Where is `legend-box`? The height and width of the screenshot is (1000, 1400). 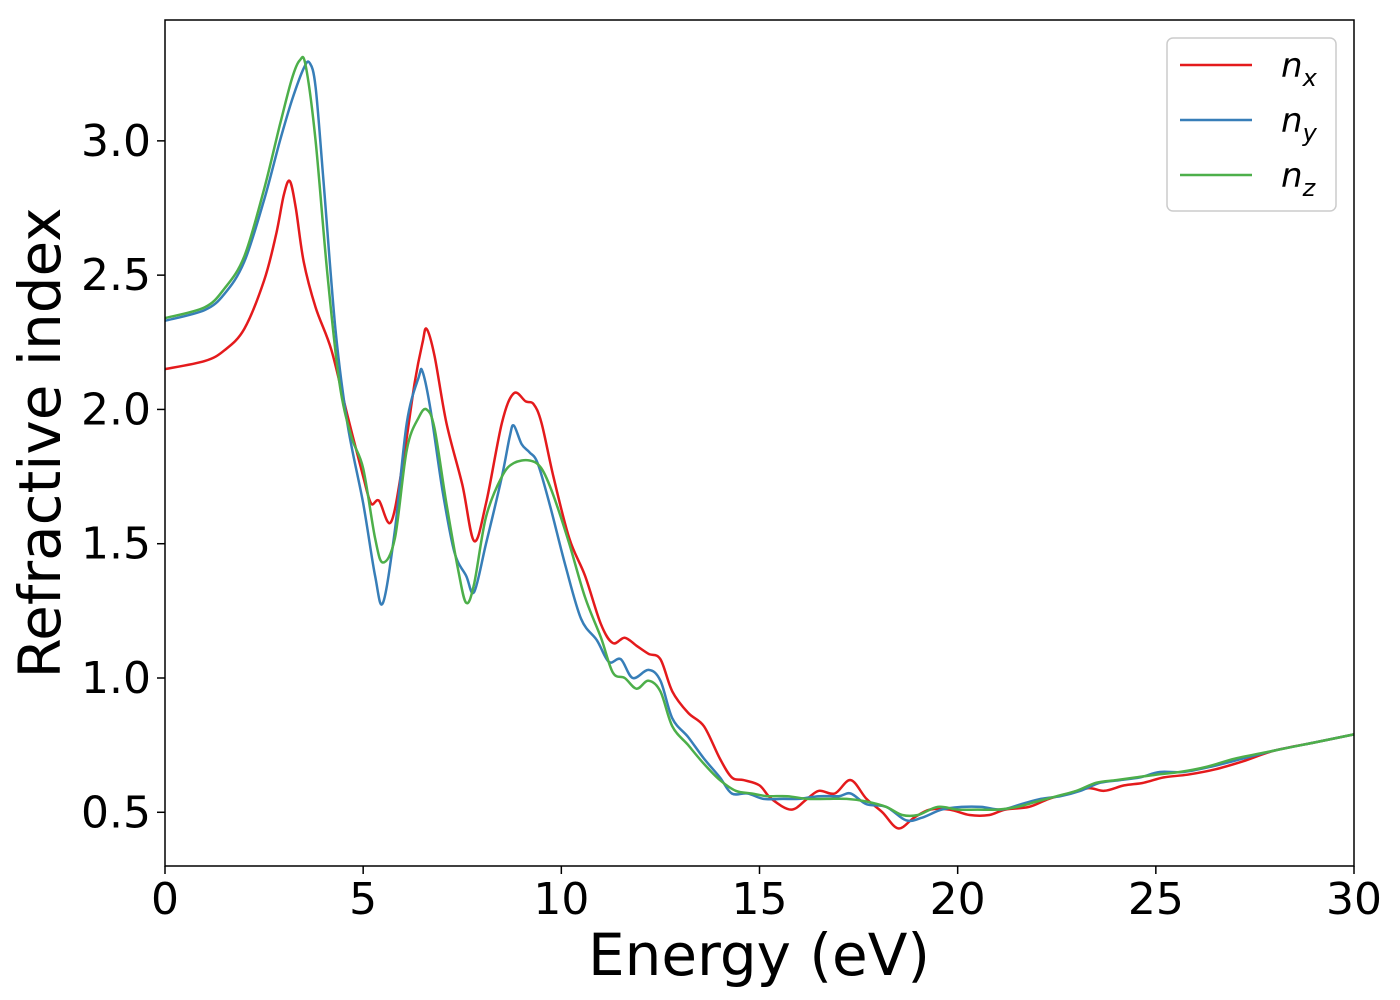
legend-box is located at coordinates (1251, 124).